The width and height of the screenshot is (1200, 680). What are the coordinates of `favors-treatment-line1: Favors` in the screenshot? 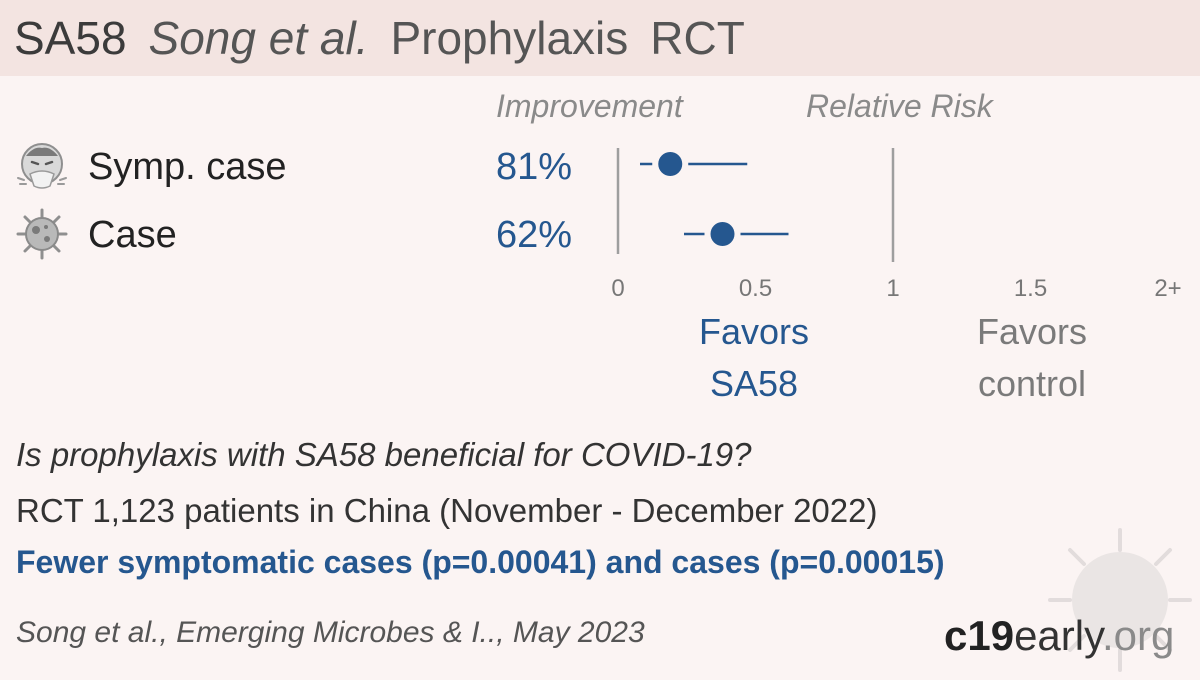 It's located at (754, 331).